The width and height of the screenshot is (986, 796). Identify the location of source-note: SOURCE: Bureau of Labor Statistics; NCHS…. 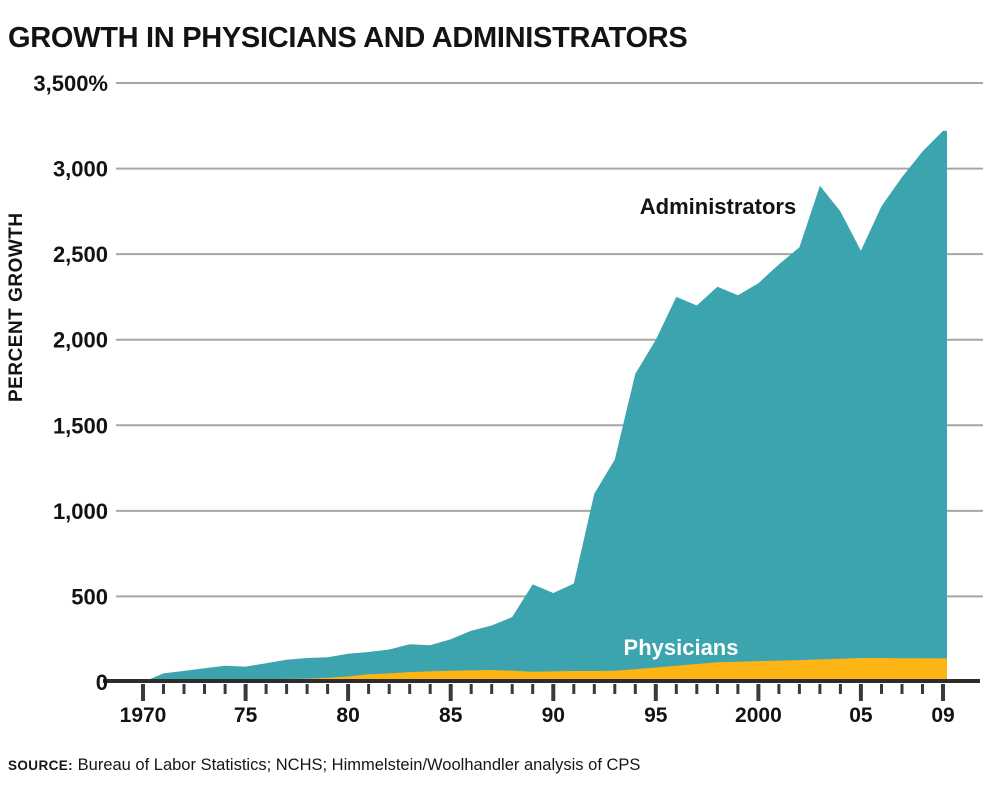
(324, 765).